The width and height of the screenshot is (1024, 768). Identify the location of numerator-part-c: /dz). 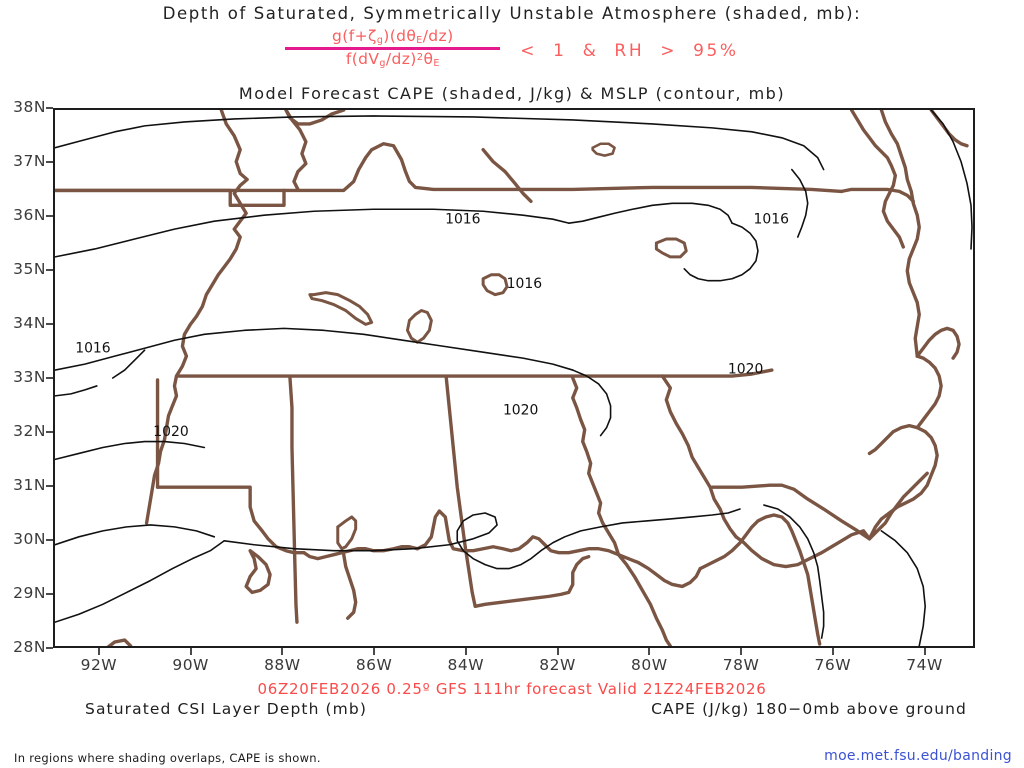
(438, 36).